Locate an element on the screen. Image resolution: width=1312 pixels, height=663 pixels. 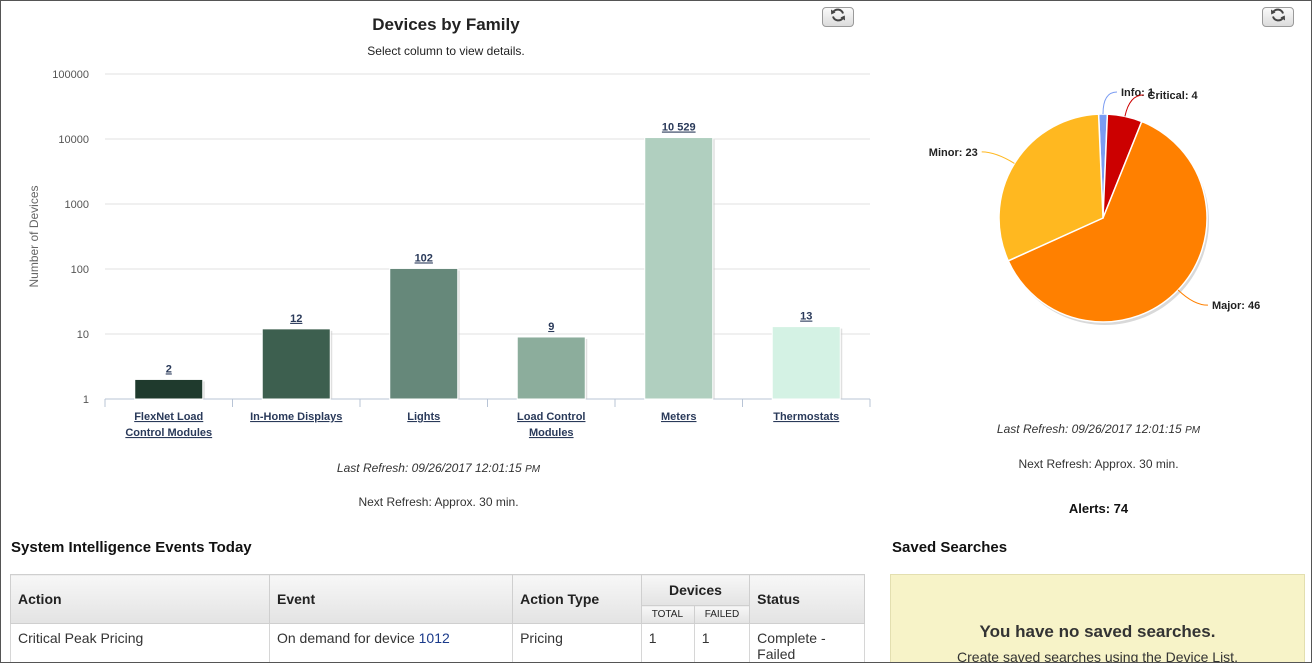
chart-title: Devices by Family is located at coordinates (446, 24).